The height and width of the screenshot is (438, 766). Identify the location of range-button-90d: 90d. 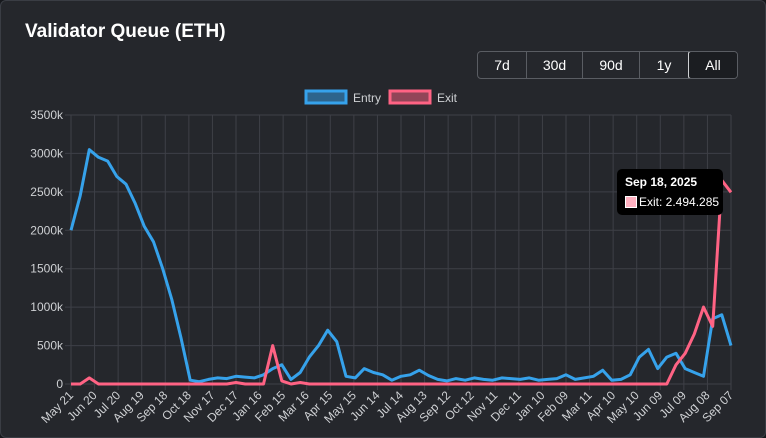
(611, 65).